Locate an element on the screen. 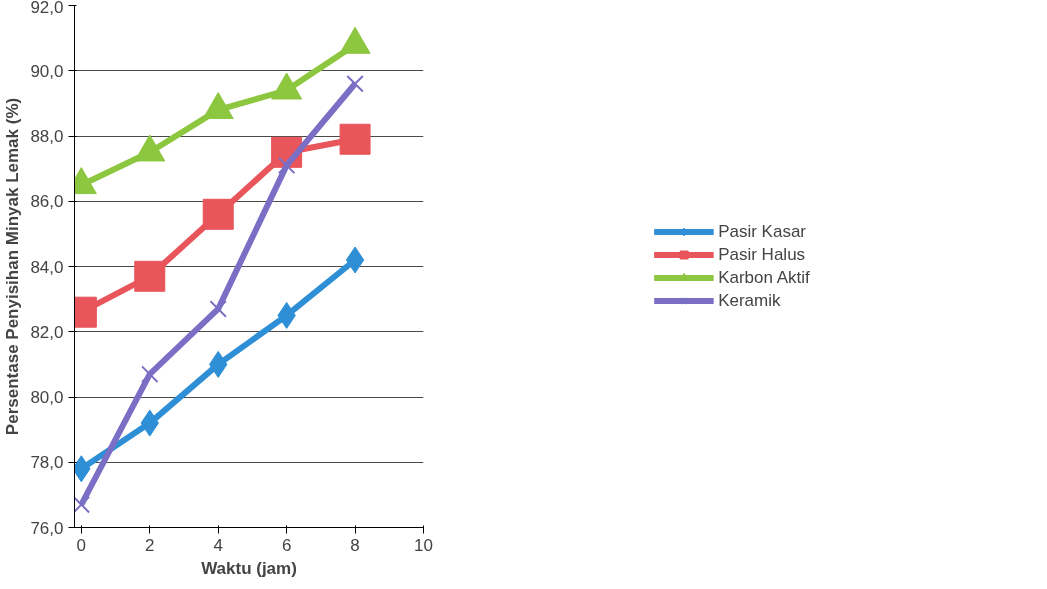  y-tick-label: 76,0 is located at coordinates (47, 528).